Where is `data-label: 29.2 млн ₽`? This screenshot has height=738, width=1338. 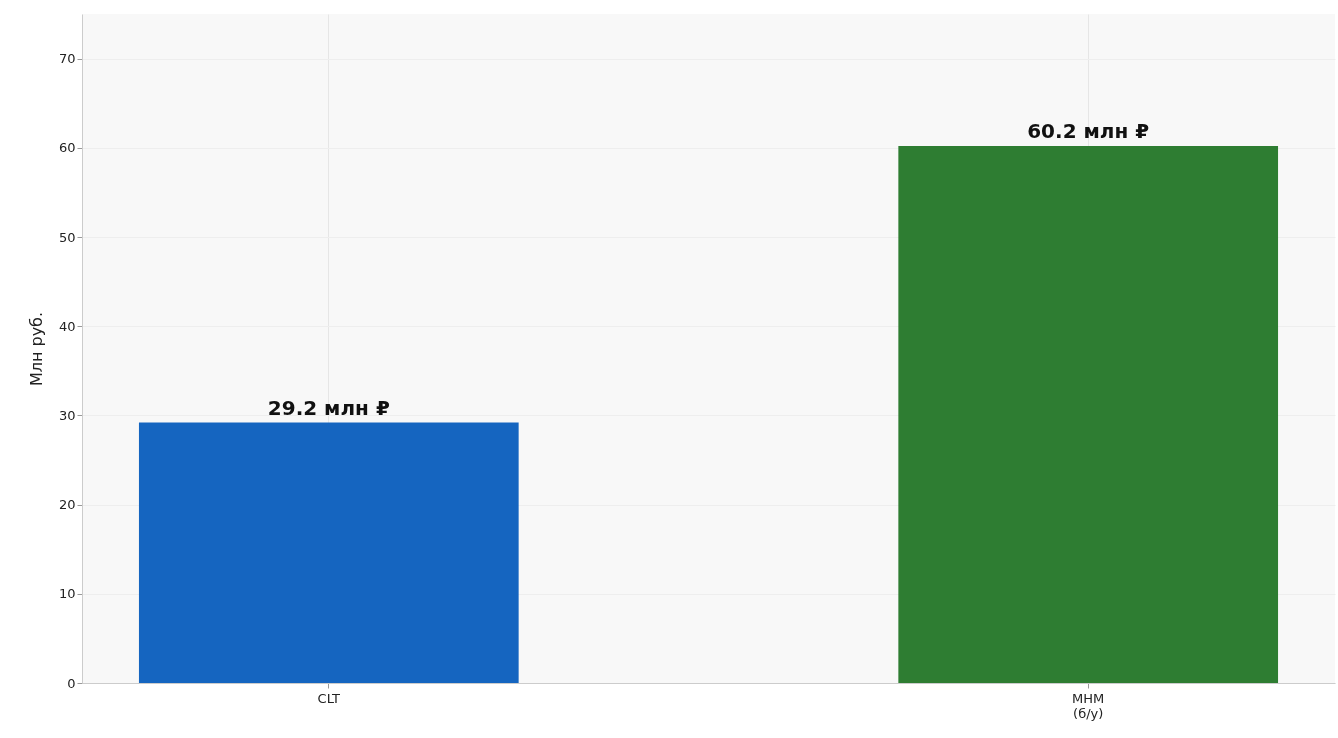 data-label: 29.2 млн ₽ is located at coordinates (328, 407).